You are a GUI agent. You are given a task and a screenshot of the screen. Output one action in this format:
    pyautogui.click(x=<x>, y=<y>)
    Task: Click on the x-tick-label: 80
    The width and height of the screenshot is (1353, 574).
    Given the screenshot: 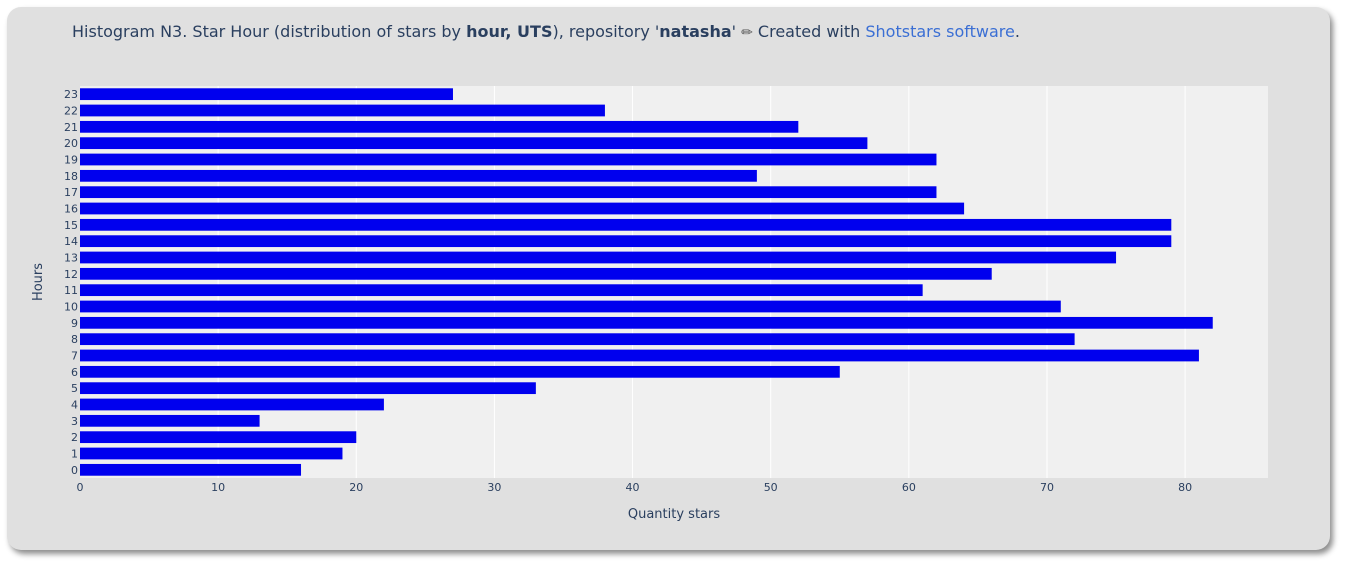 What is the action you would take?
    pyautogui.click(x=1185, y=487)
    